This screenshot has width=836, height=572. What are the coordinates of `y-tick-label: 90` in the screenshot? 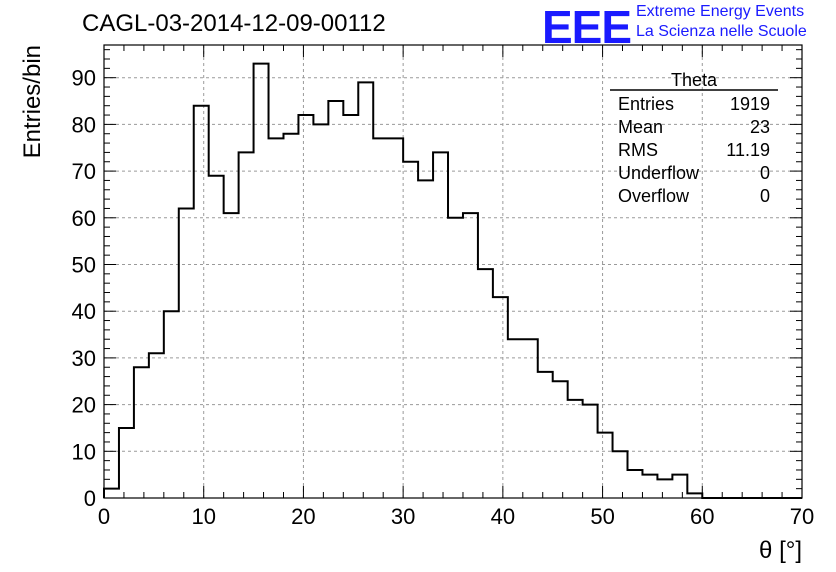 It's located at (84, 78).